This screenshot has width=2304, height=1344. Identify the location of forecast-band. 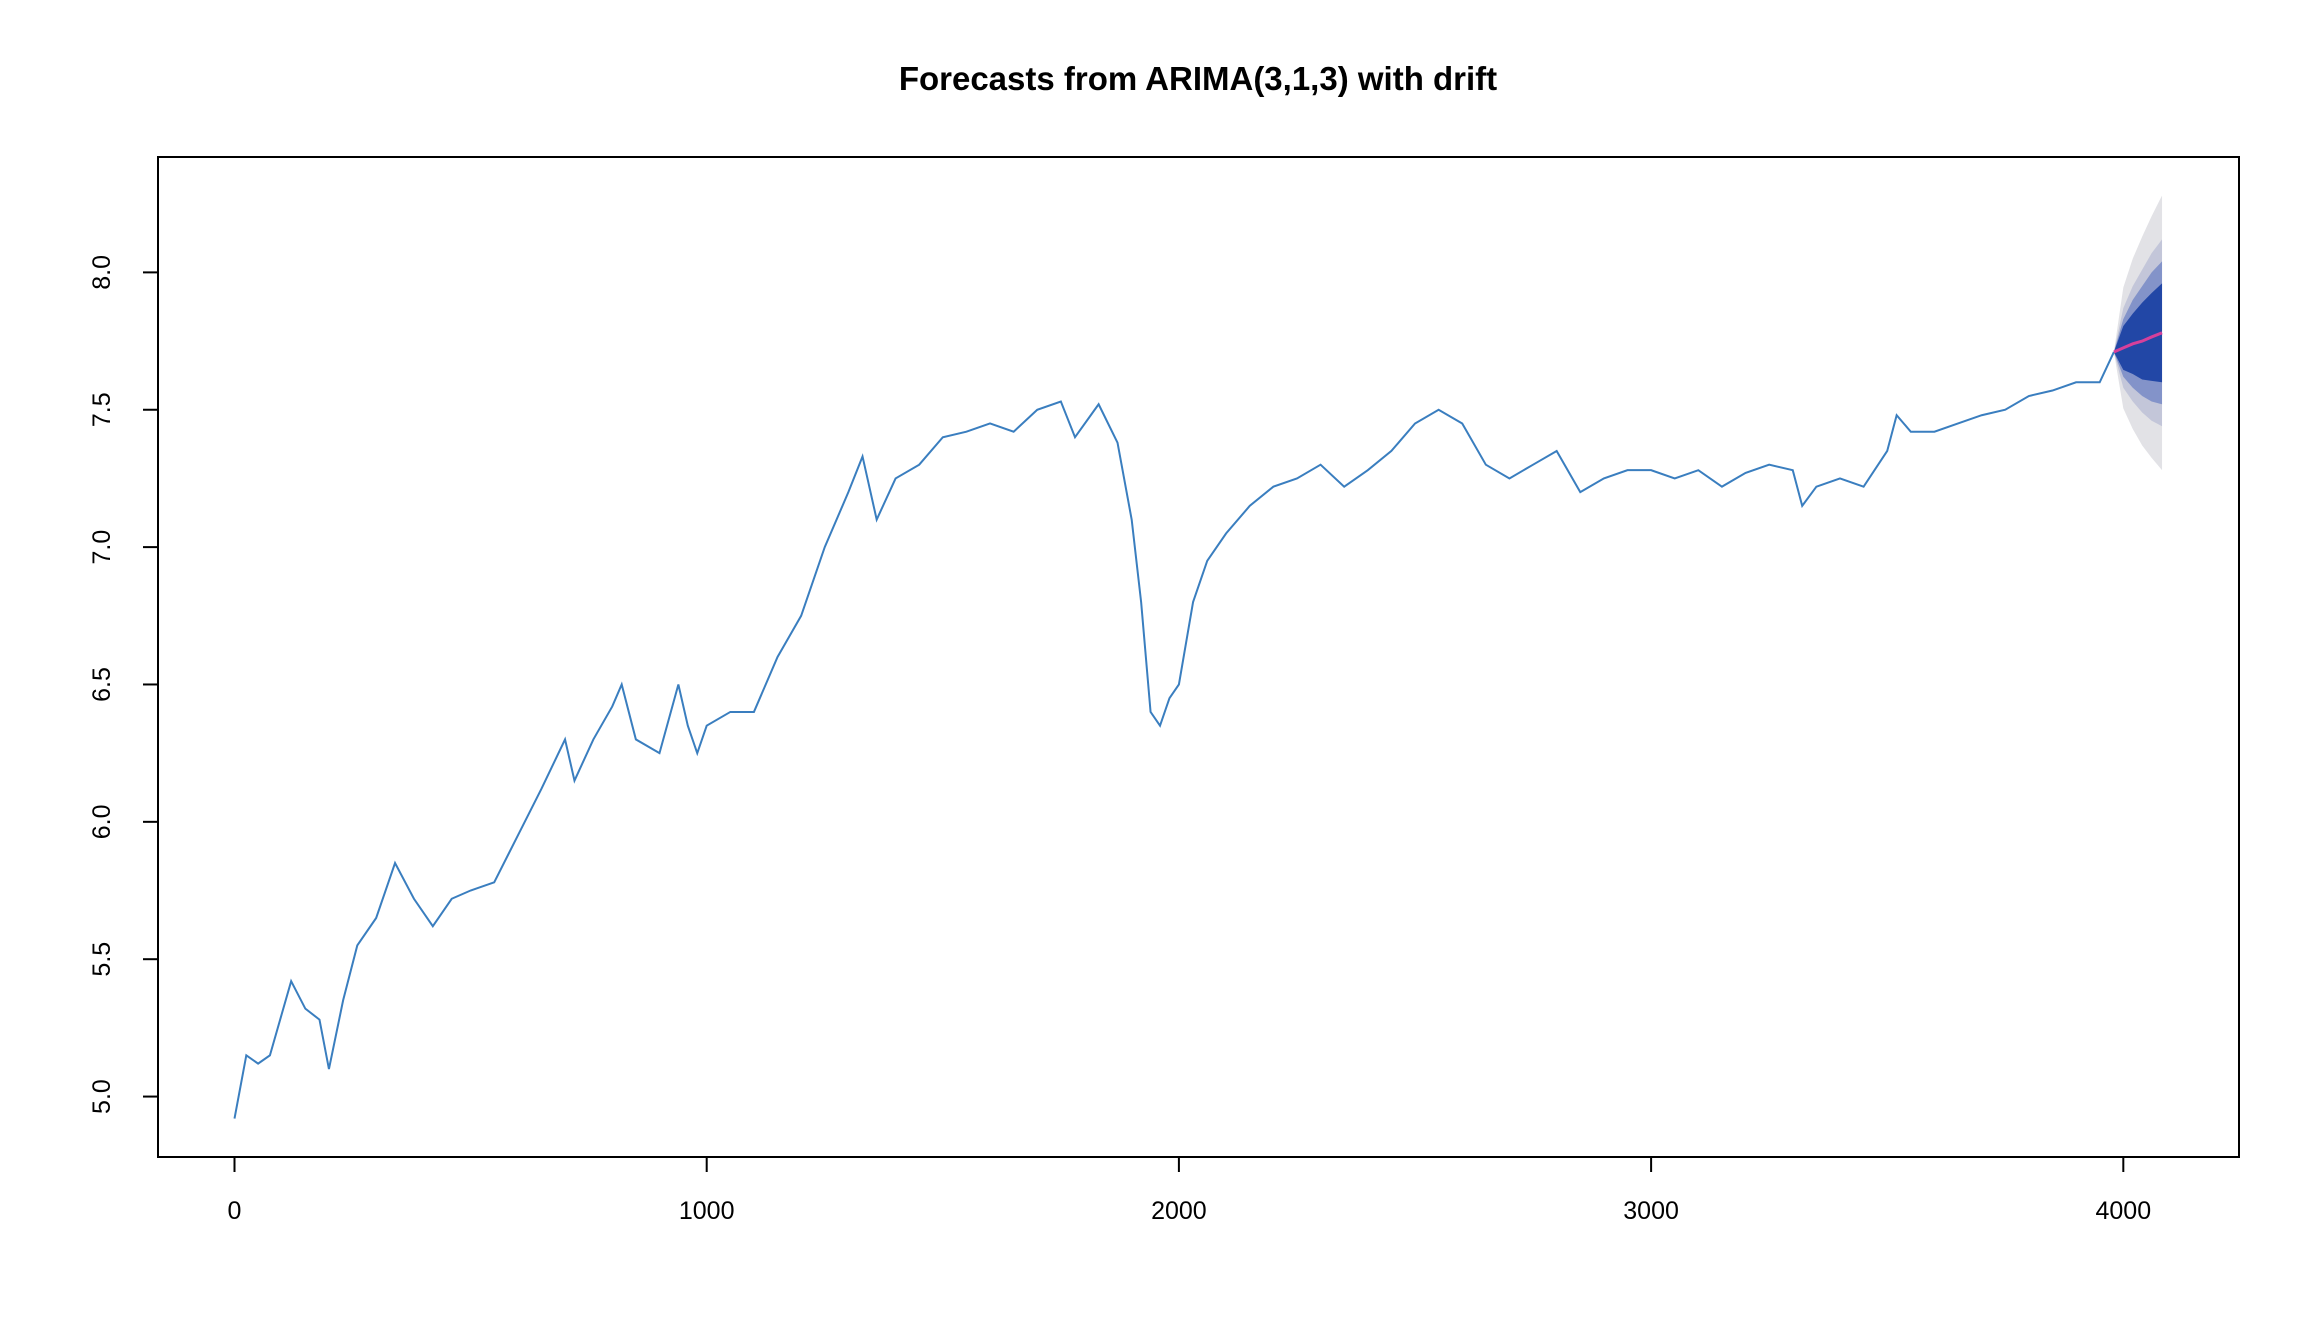
(2138, 333).